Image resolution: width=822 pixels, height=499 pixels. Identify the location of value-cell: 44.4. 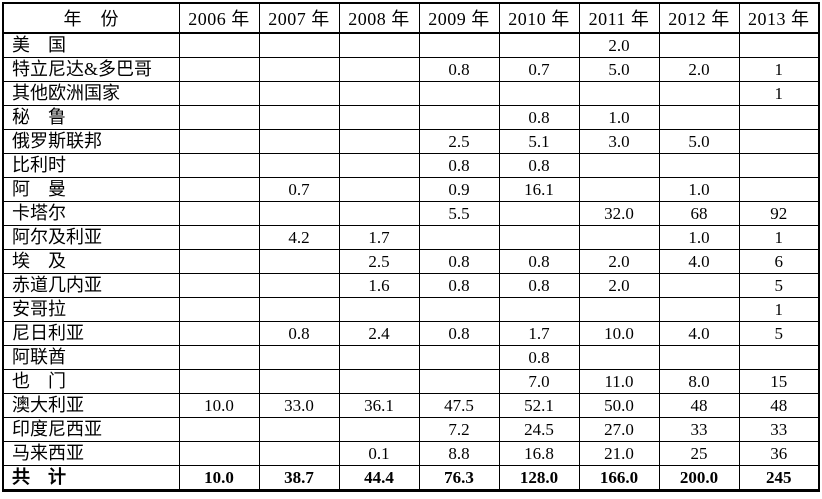
(379, 478).